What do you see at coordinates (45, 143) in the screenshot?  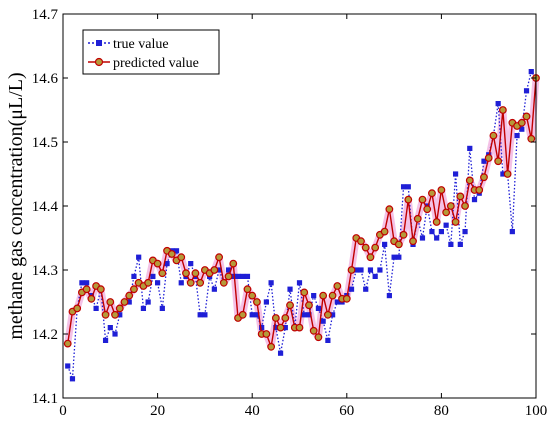 I see `y-tick-label-4: 14.5` at bounding box center [45, 143].